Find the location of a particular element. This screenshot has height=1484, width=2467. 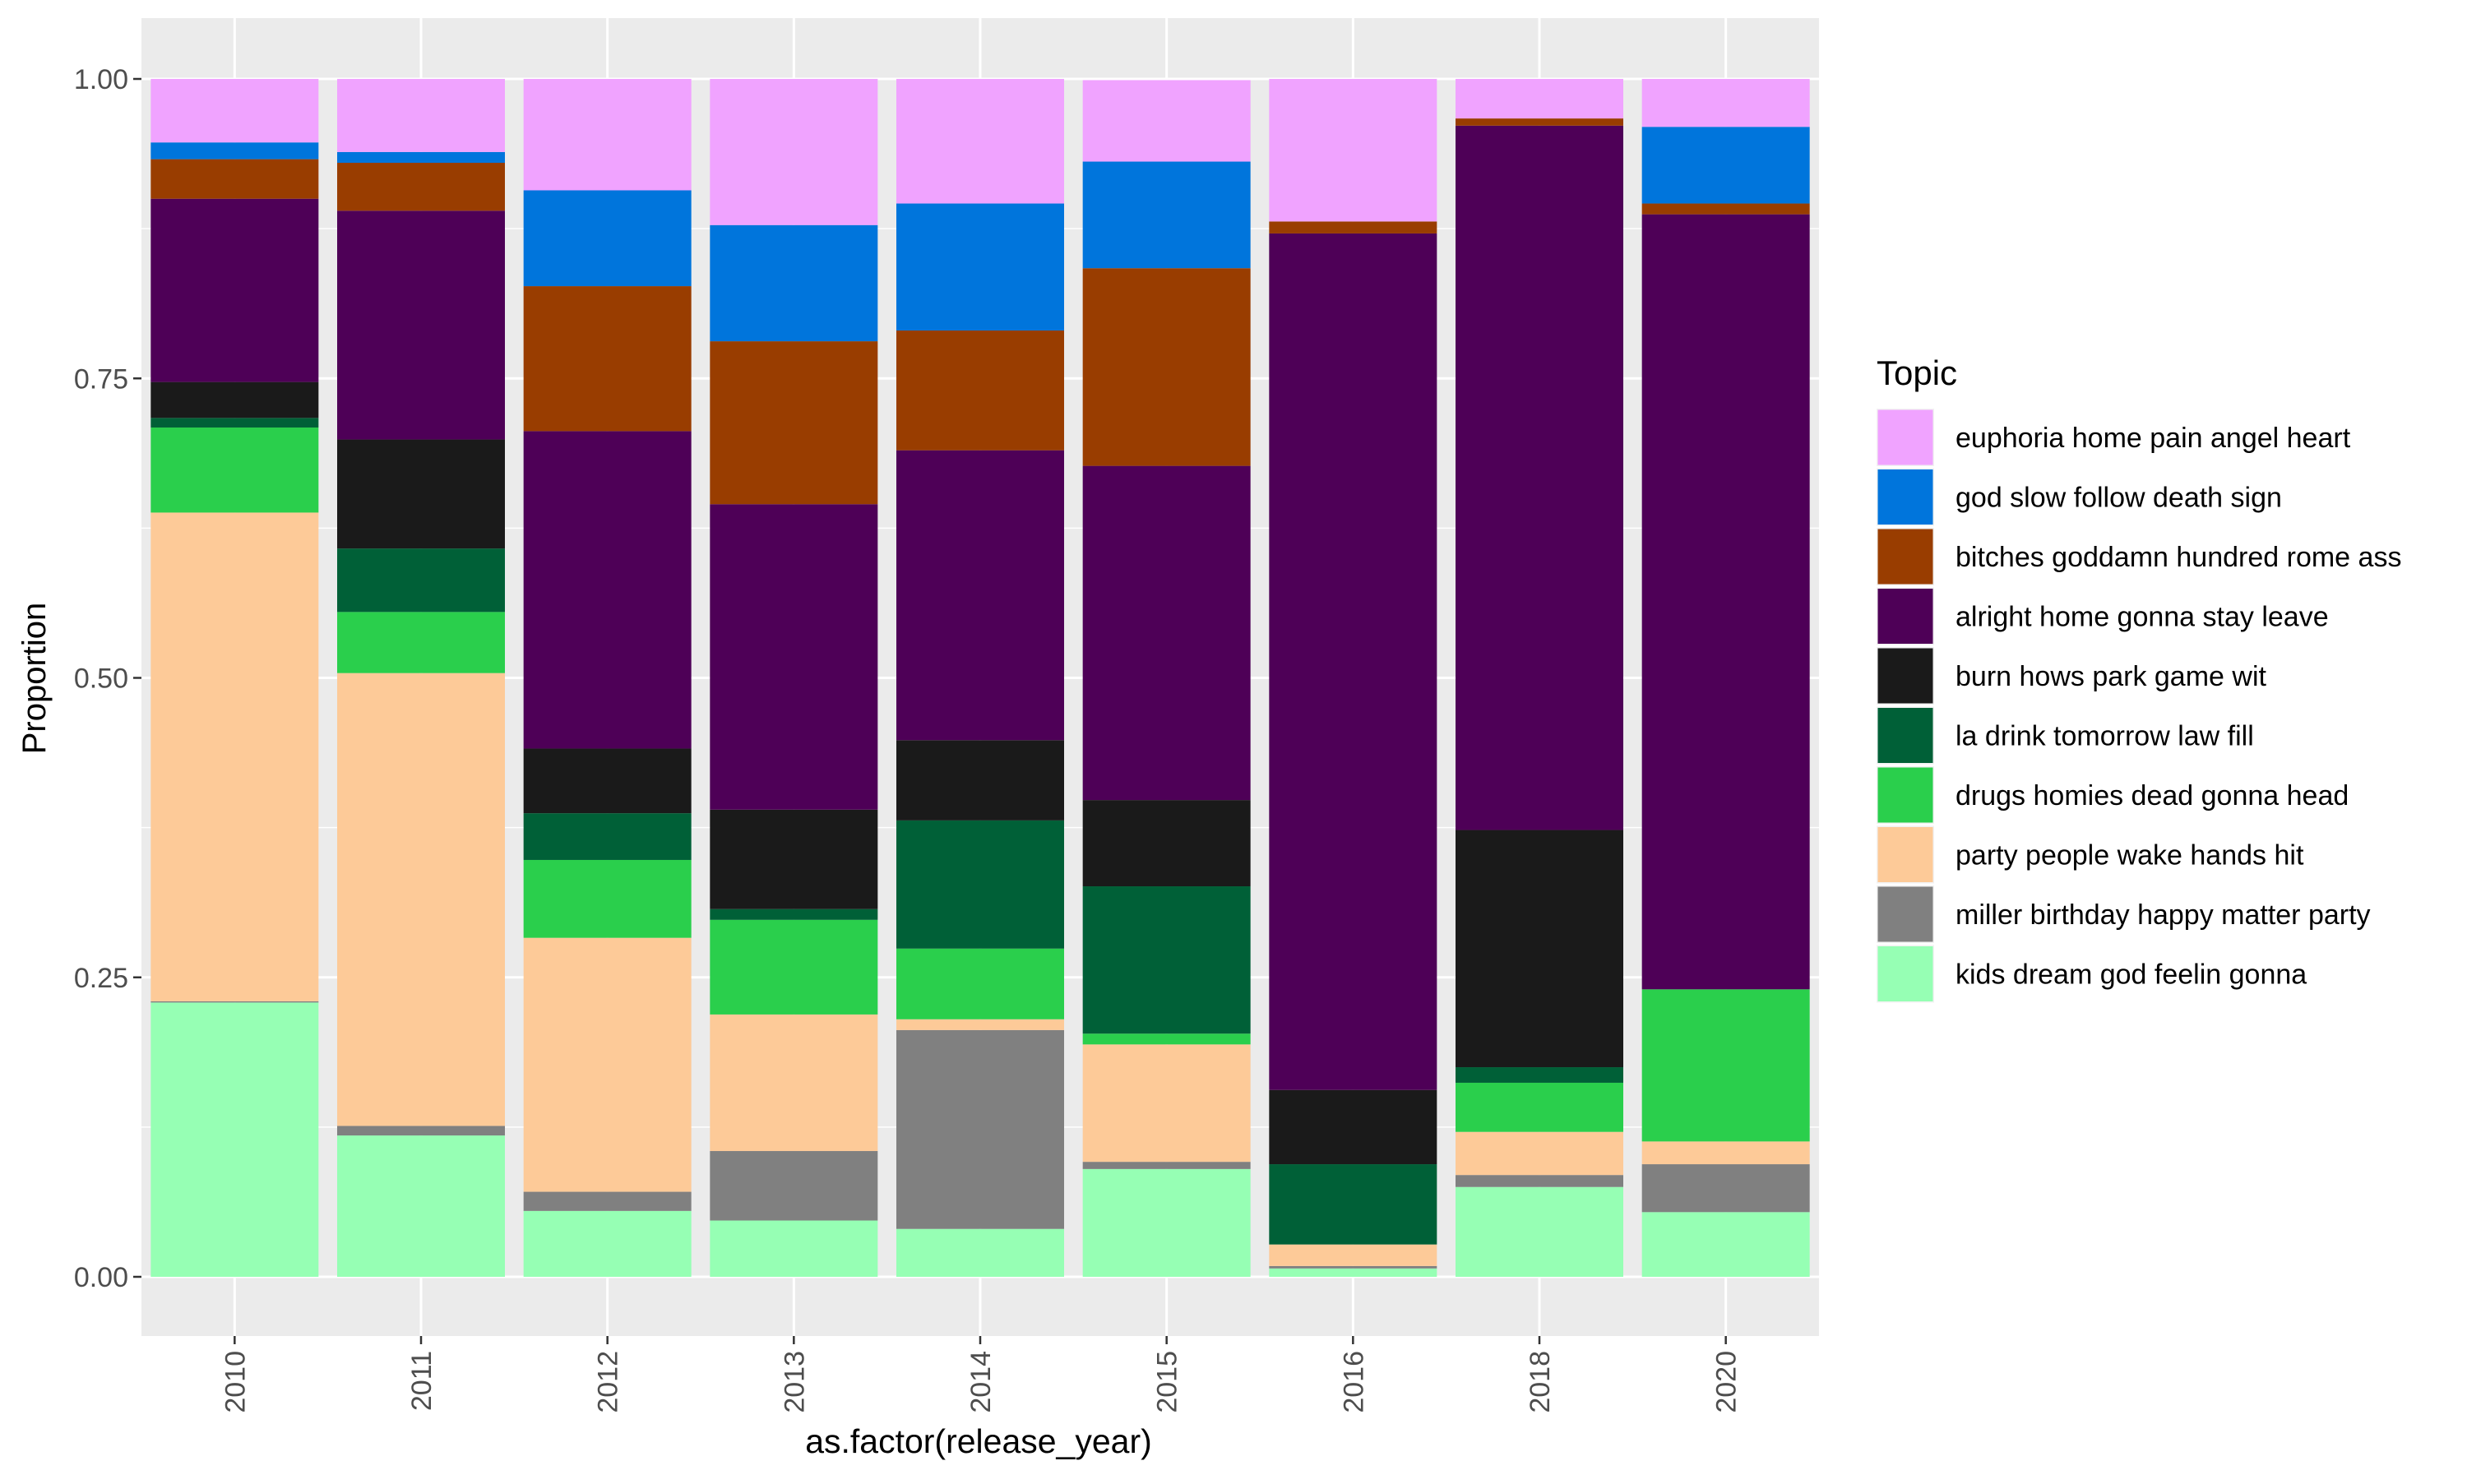

bar-stack-2011 is located at coordinates (421, 678).